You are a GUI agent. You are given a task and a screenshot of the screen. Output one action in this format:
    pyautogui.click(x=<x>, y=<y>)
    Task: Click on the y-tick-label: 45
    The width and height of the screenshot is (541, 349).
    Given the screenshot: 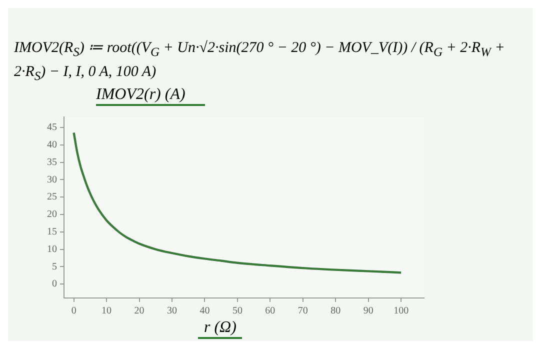 What is the action you would take?
    pyautogui.click(x=52, y=128)
    